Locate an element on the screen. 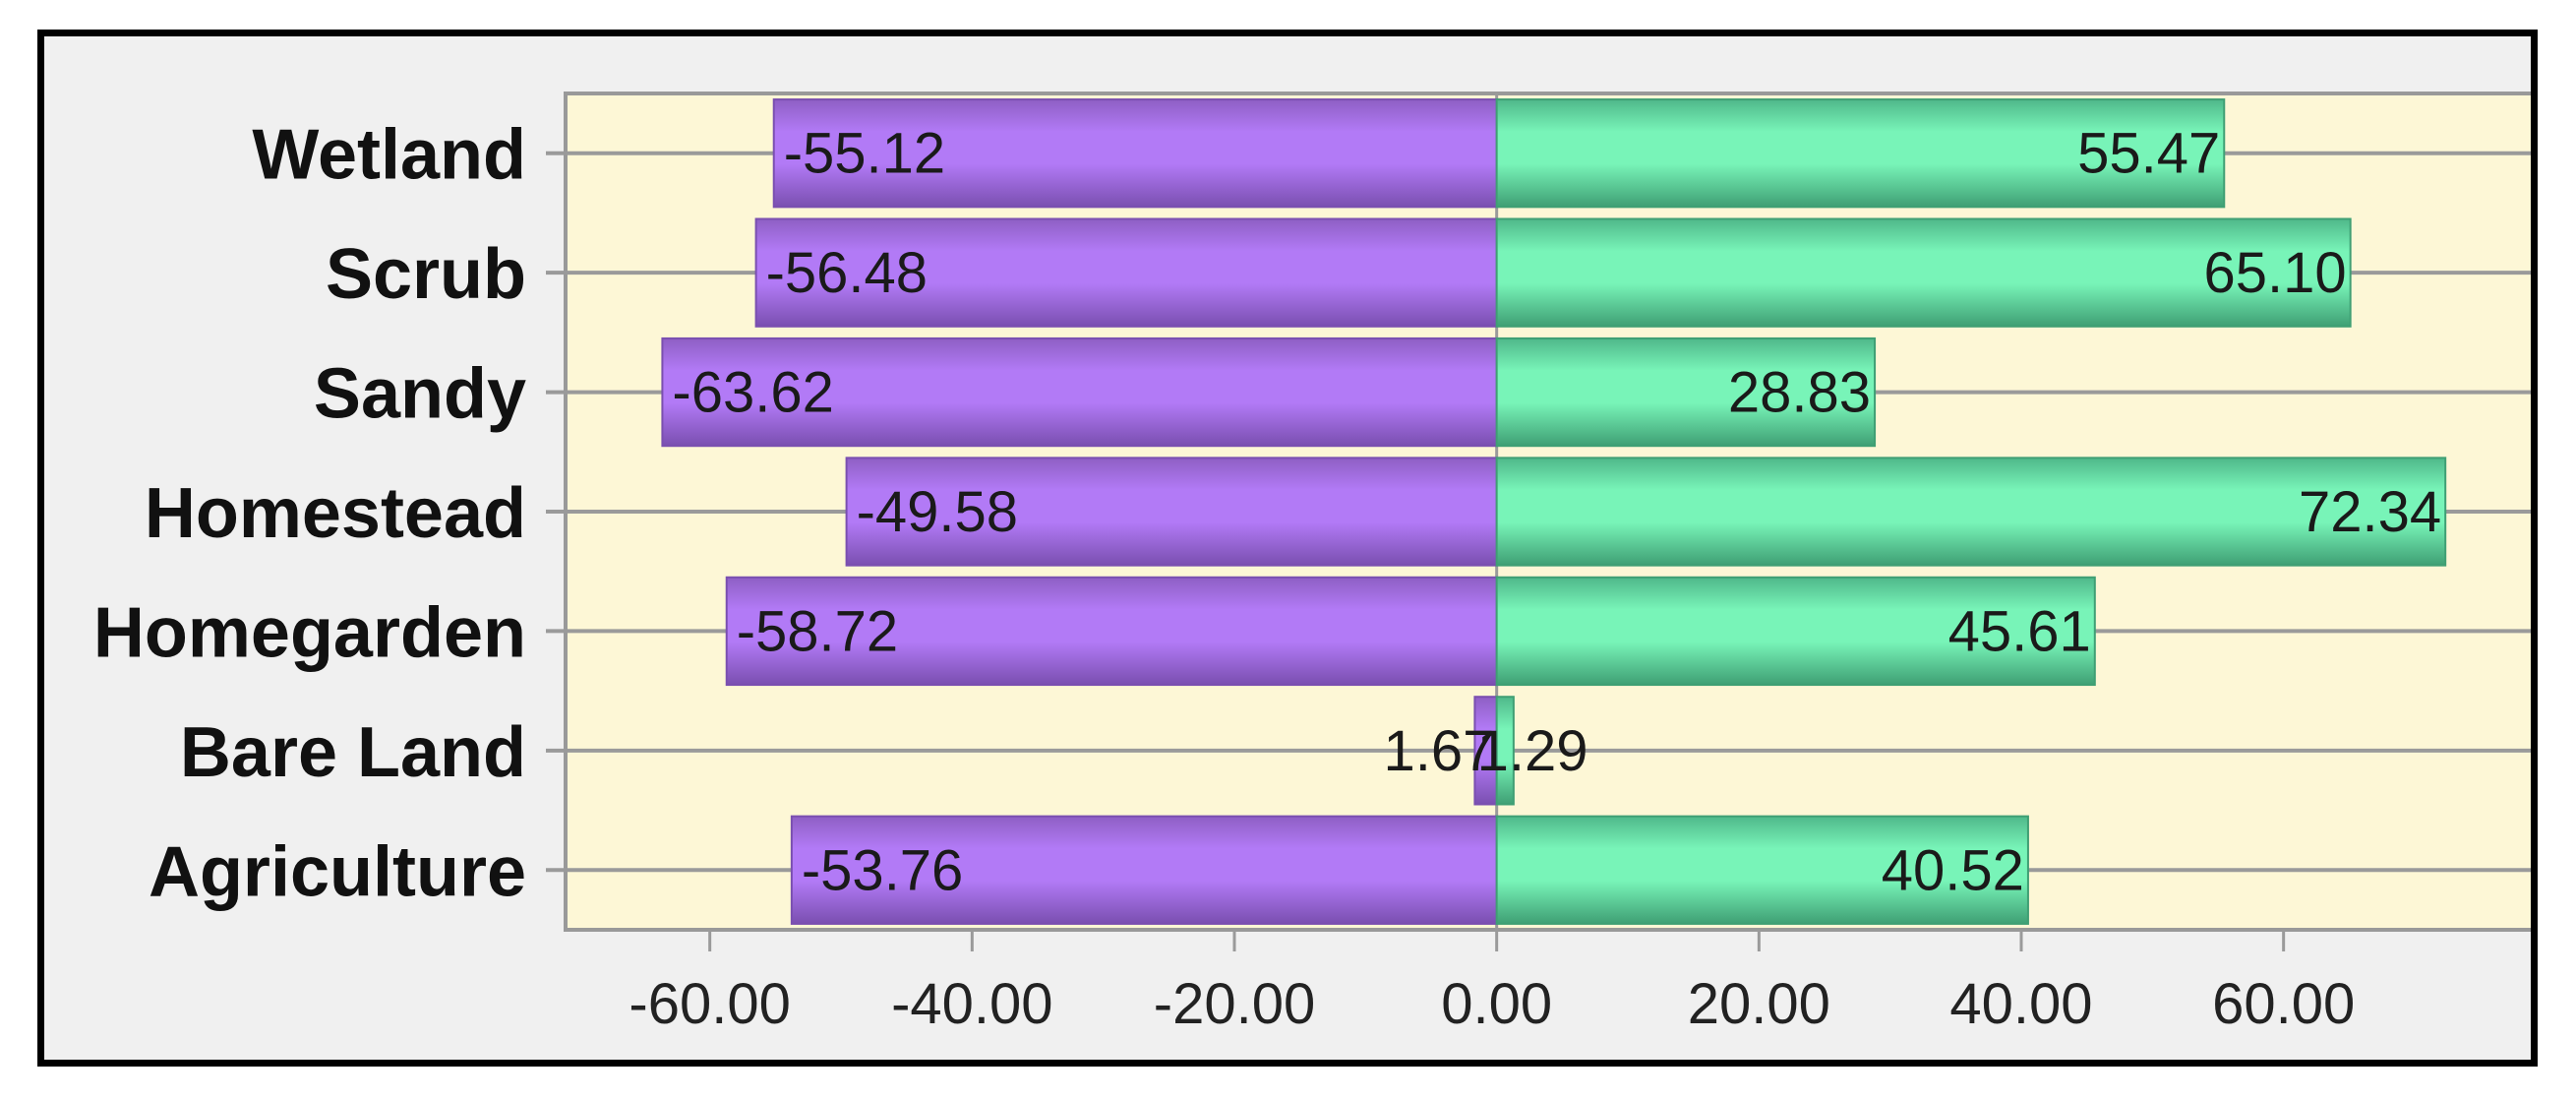 The image size is (2576, 1100). x-tick-label: -60.00 is located at coordinates (709, 1004).